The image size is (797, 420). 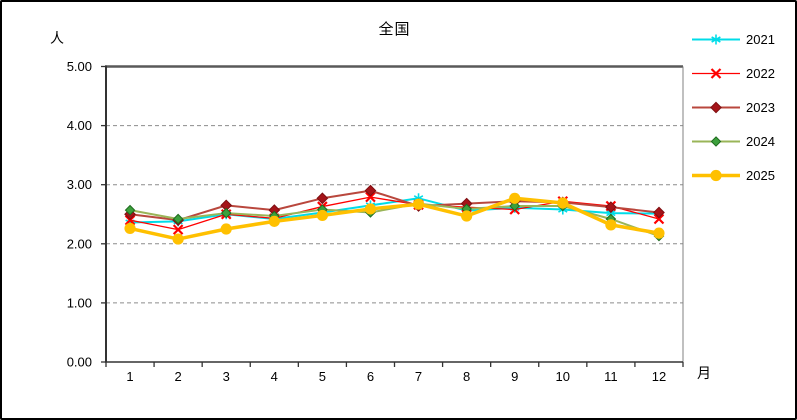 What do you see at coordinates (129, 376) in the screenshot?
I see `x-tick-label: 1` at bounding box center [129, 376].